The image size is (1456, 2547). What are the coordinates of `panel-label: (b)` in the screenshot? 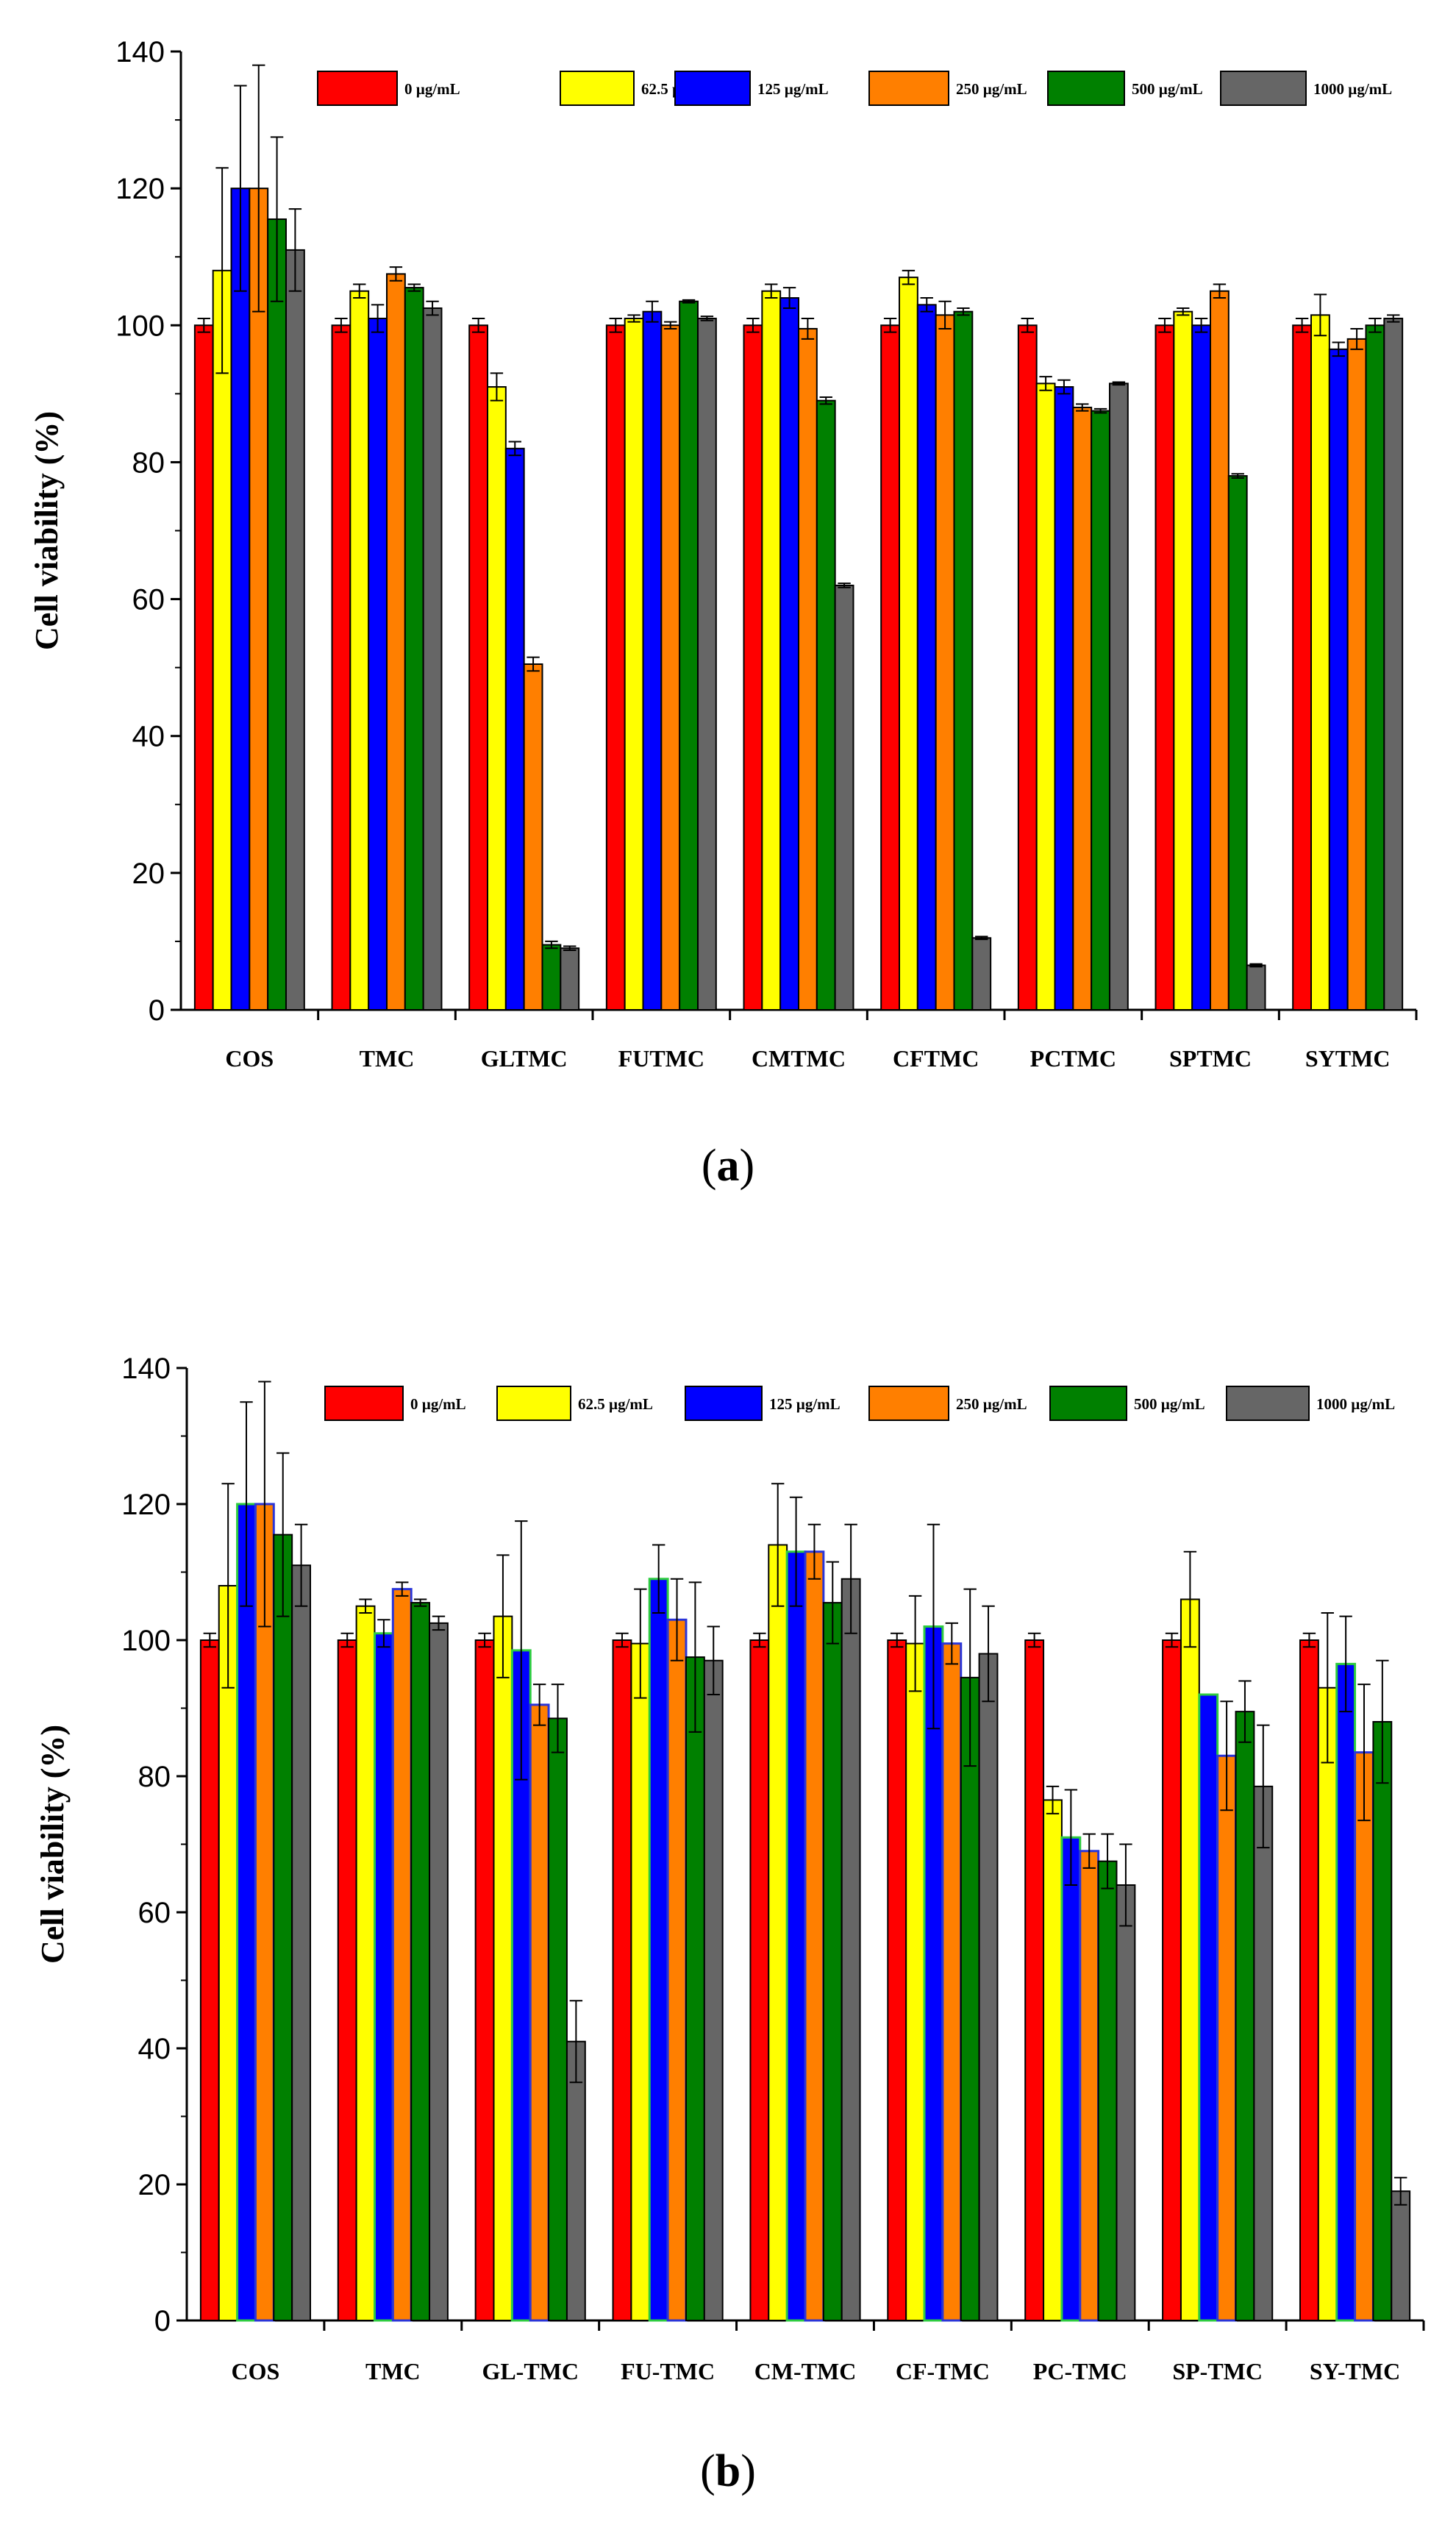 It's located at (728, 2471).